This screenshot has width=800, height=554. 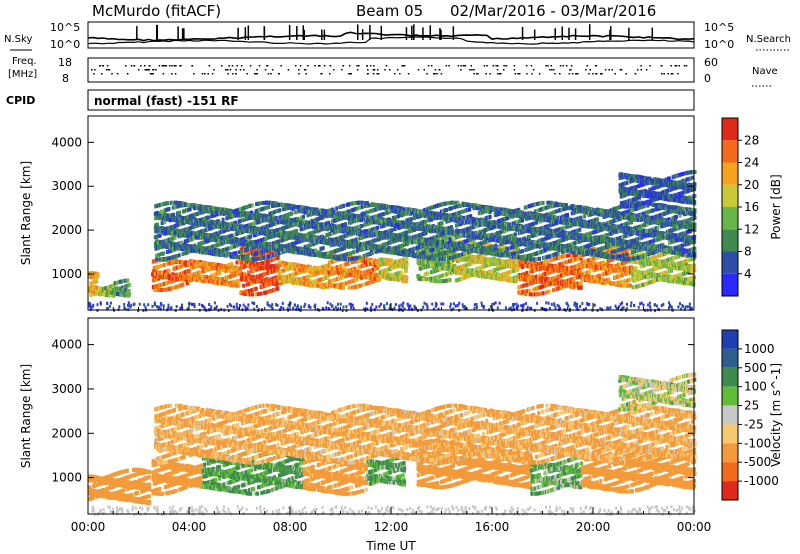 What do you see at coordinates (65, 78) in the screenshot?
I see `freq-tick-2: 8` at bounding box center [65, 78].